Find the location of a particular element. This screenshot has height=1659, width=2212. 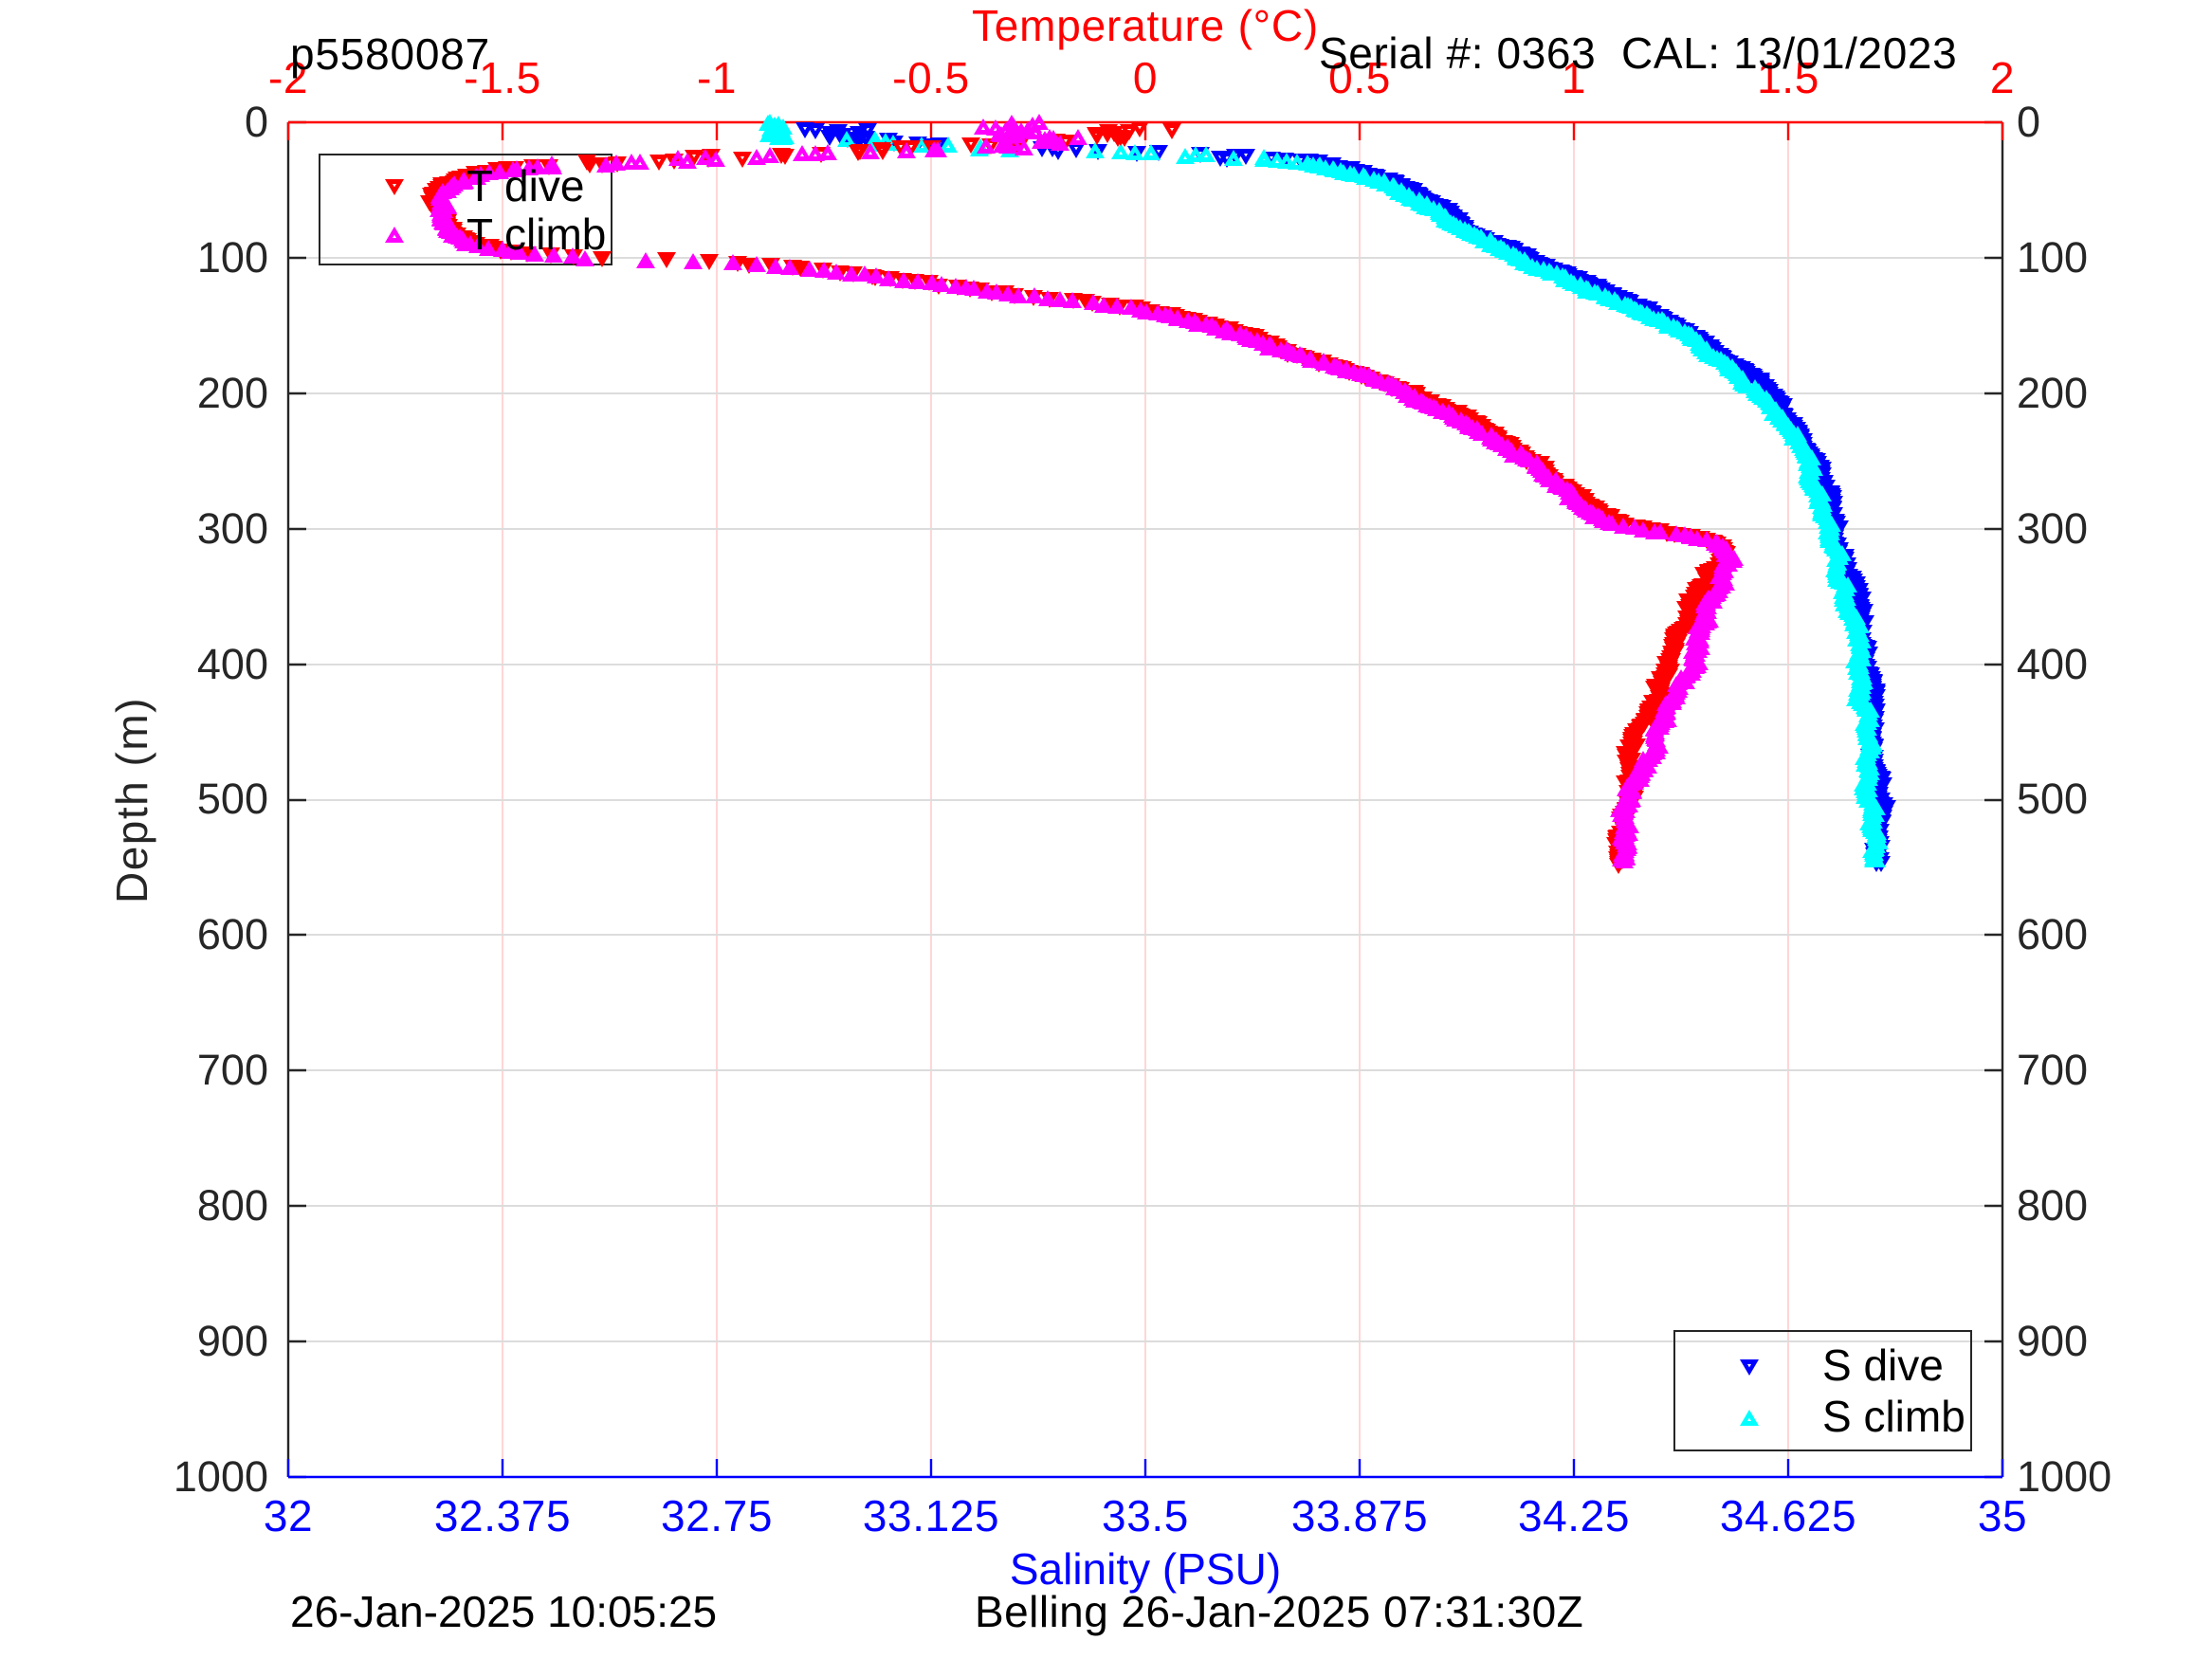

svg-text: T climb is located at coordinates (536, 234).